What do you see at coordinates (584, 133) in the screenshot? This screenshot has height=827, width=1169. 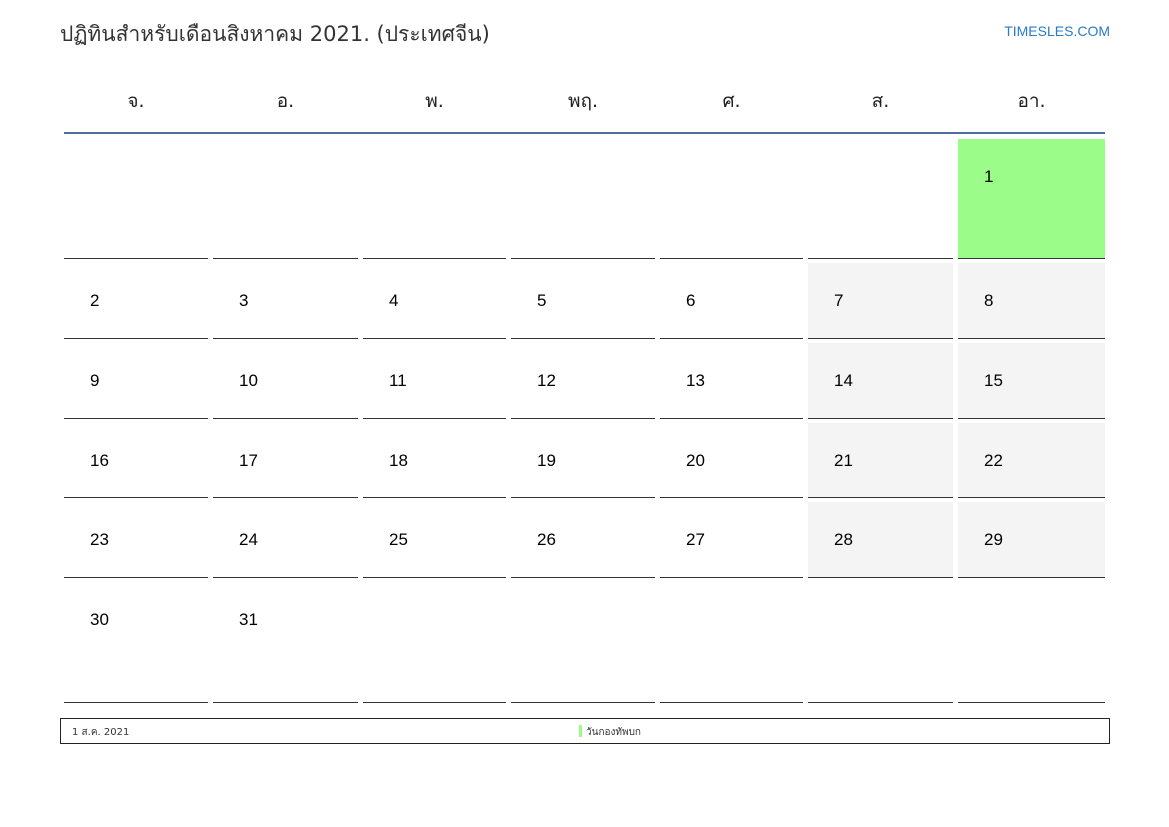 I see `header-divider` at bounding box center [584, 133].